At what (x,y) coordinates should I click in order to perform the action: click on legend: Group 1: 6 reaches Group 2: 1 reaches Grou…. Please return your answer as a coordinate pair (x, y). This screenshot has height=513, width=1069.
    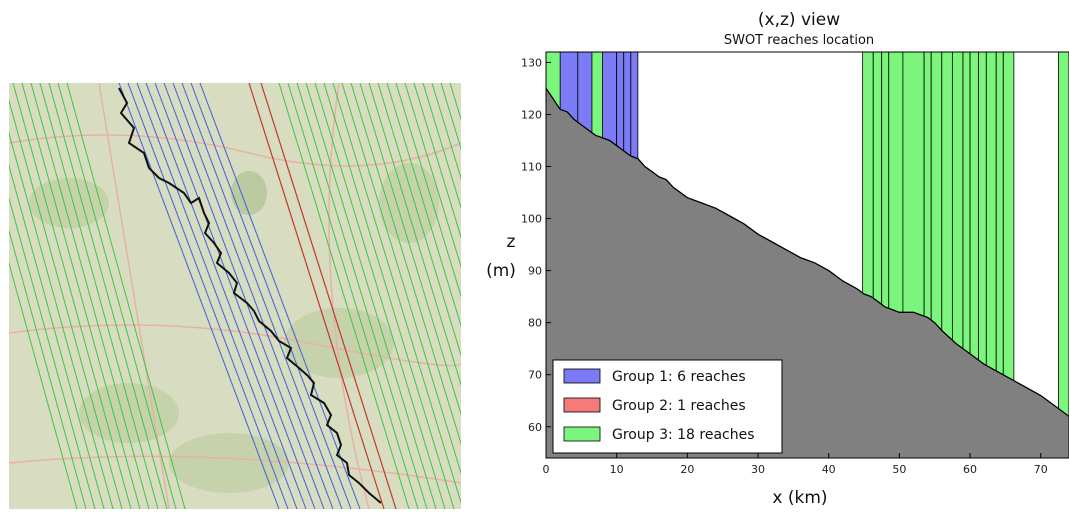
    Looking at the image, I should click on (667, 406).